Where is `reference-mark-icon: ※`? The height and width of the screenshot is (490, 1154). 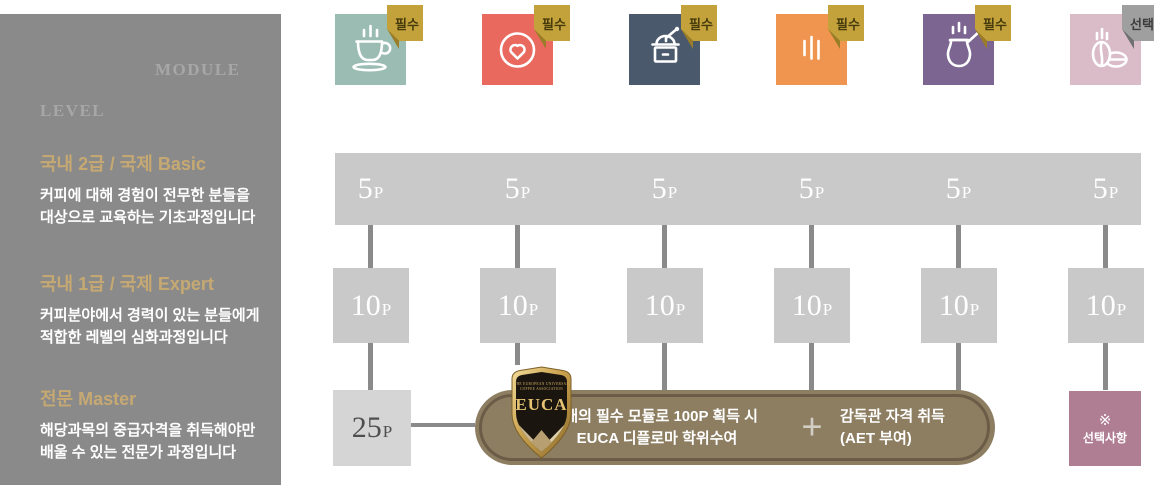 reference-mark-icon: ※ is located at coordinates (1105, 420).